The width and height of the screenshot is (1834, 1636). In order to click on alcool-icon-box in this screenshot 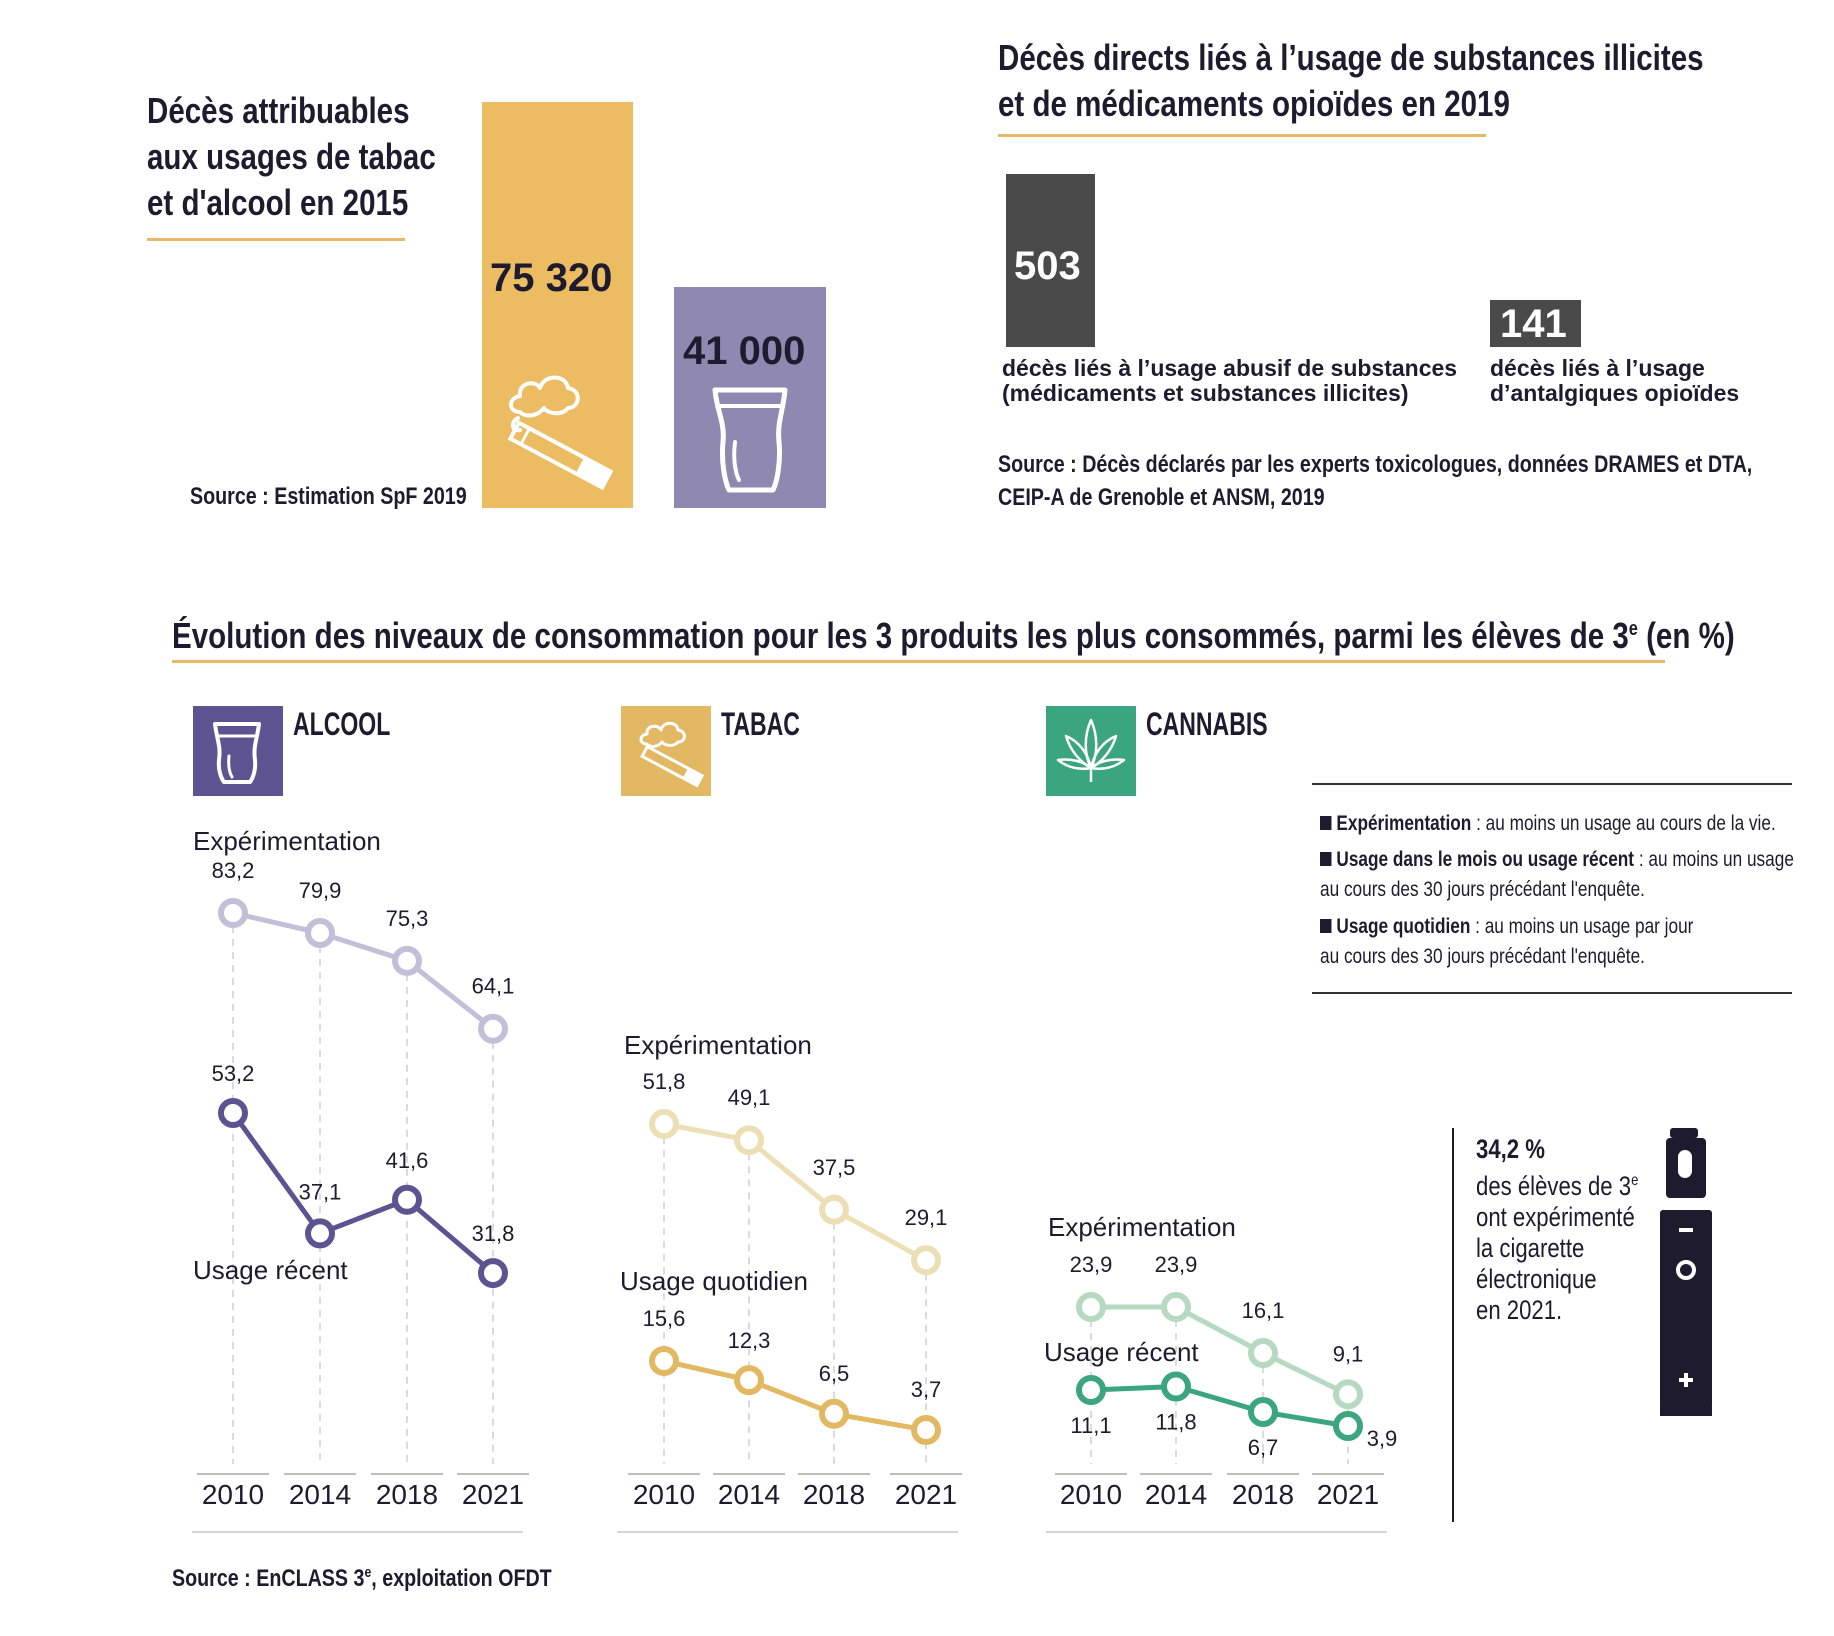, I will do `click(238, 751)`.